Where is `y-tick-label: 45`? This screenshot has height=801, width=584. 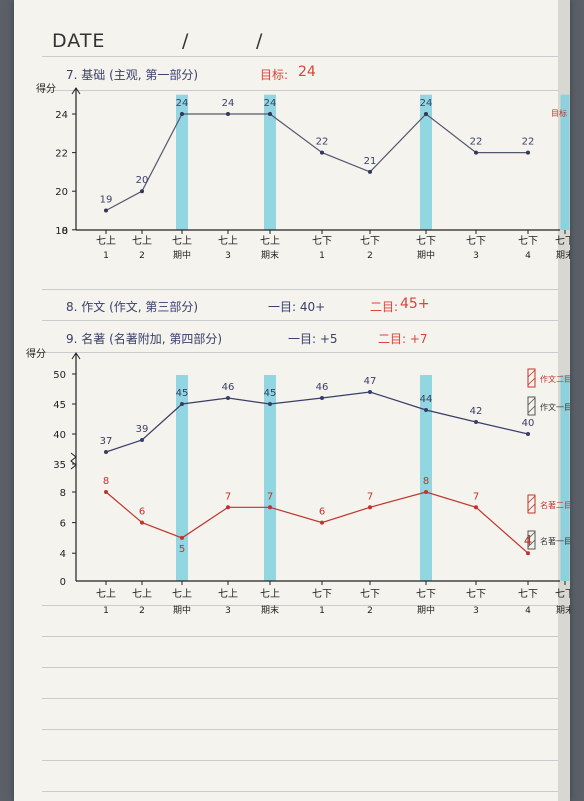
y-tick-label: 45 is located at coordinates (59, 405).